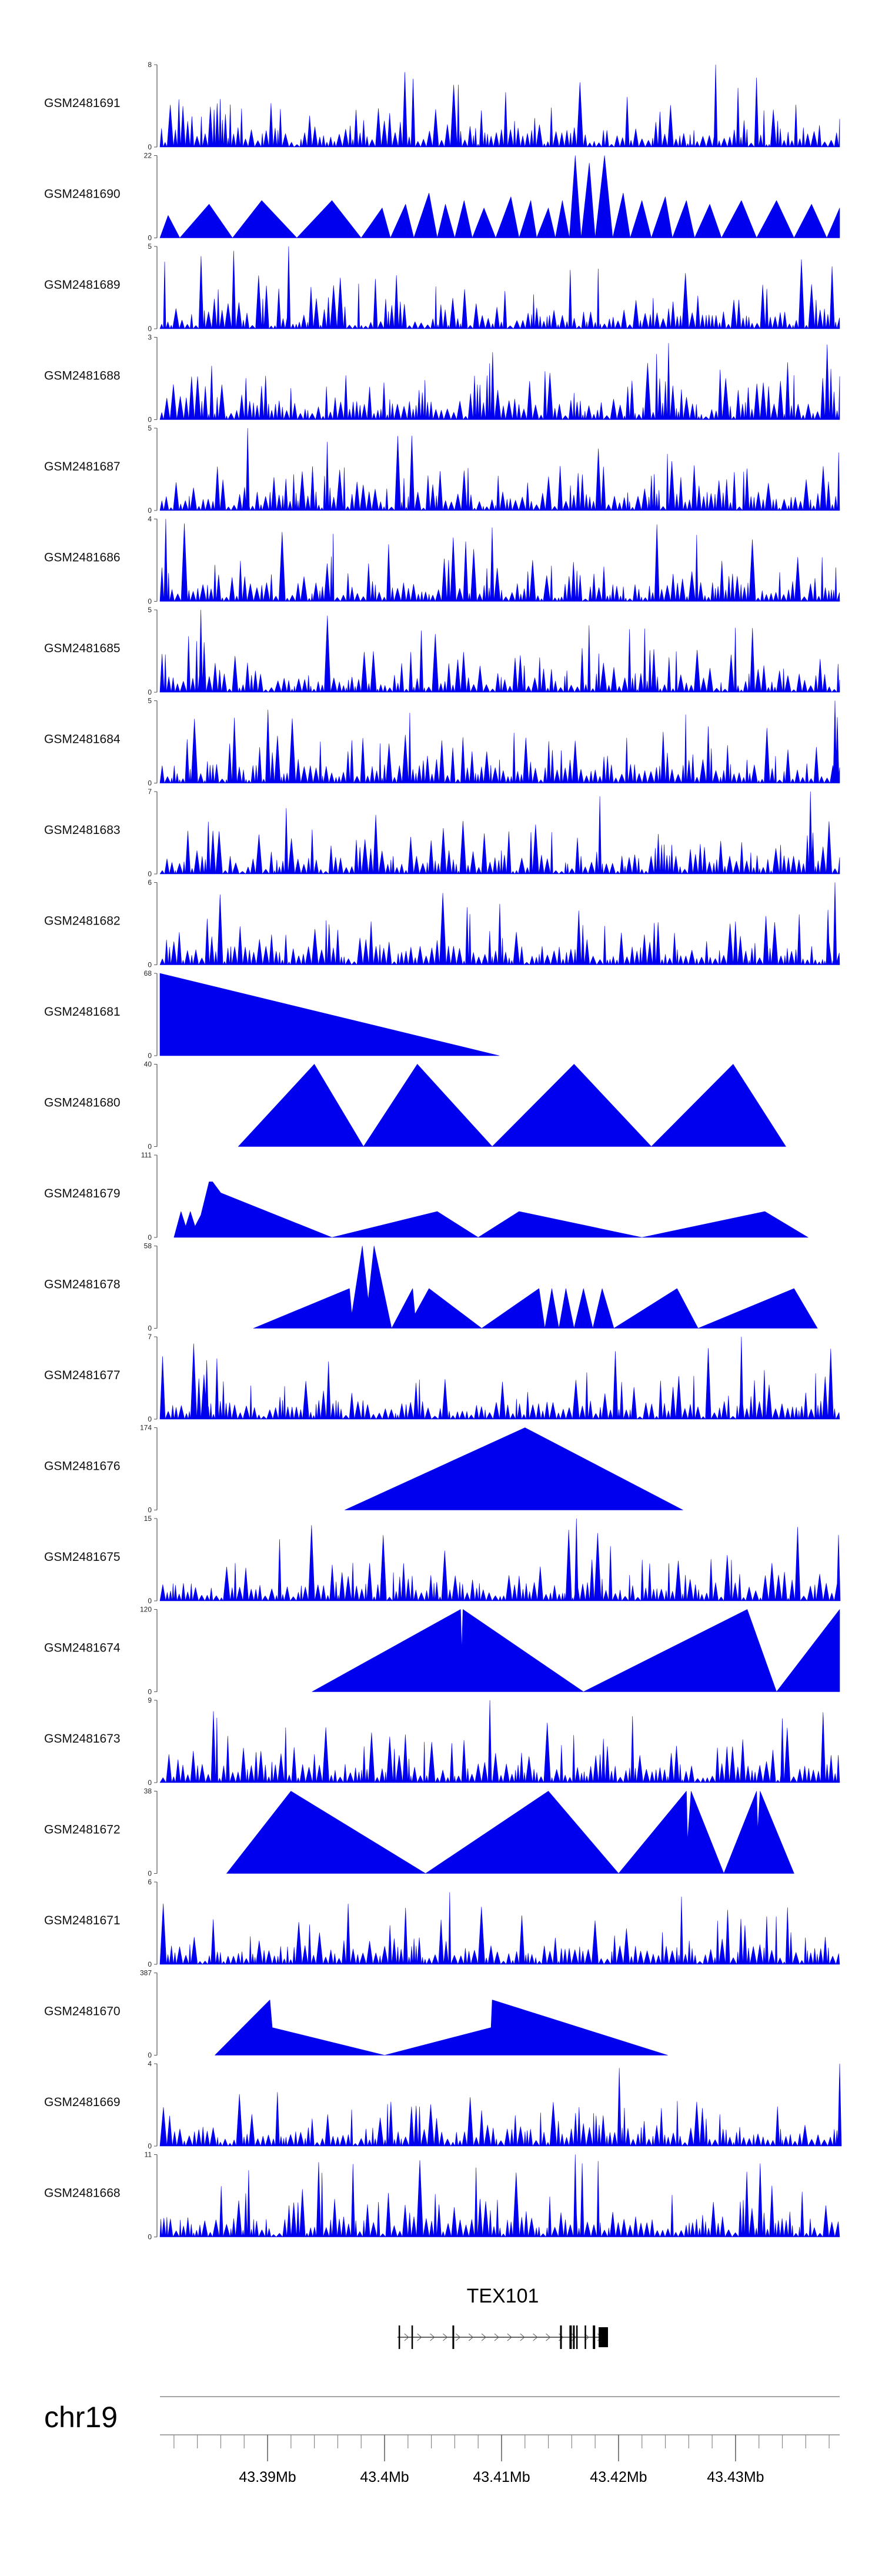  I want to click on y-tick-label-max: 9, so click(150, 1700).